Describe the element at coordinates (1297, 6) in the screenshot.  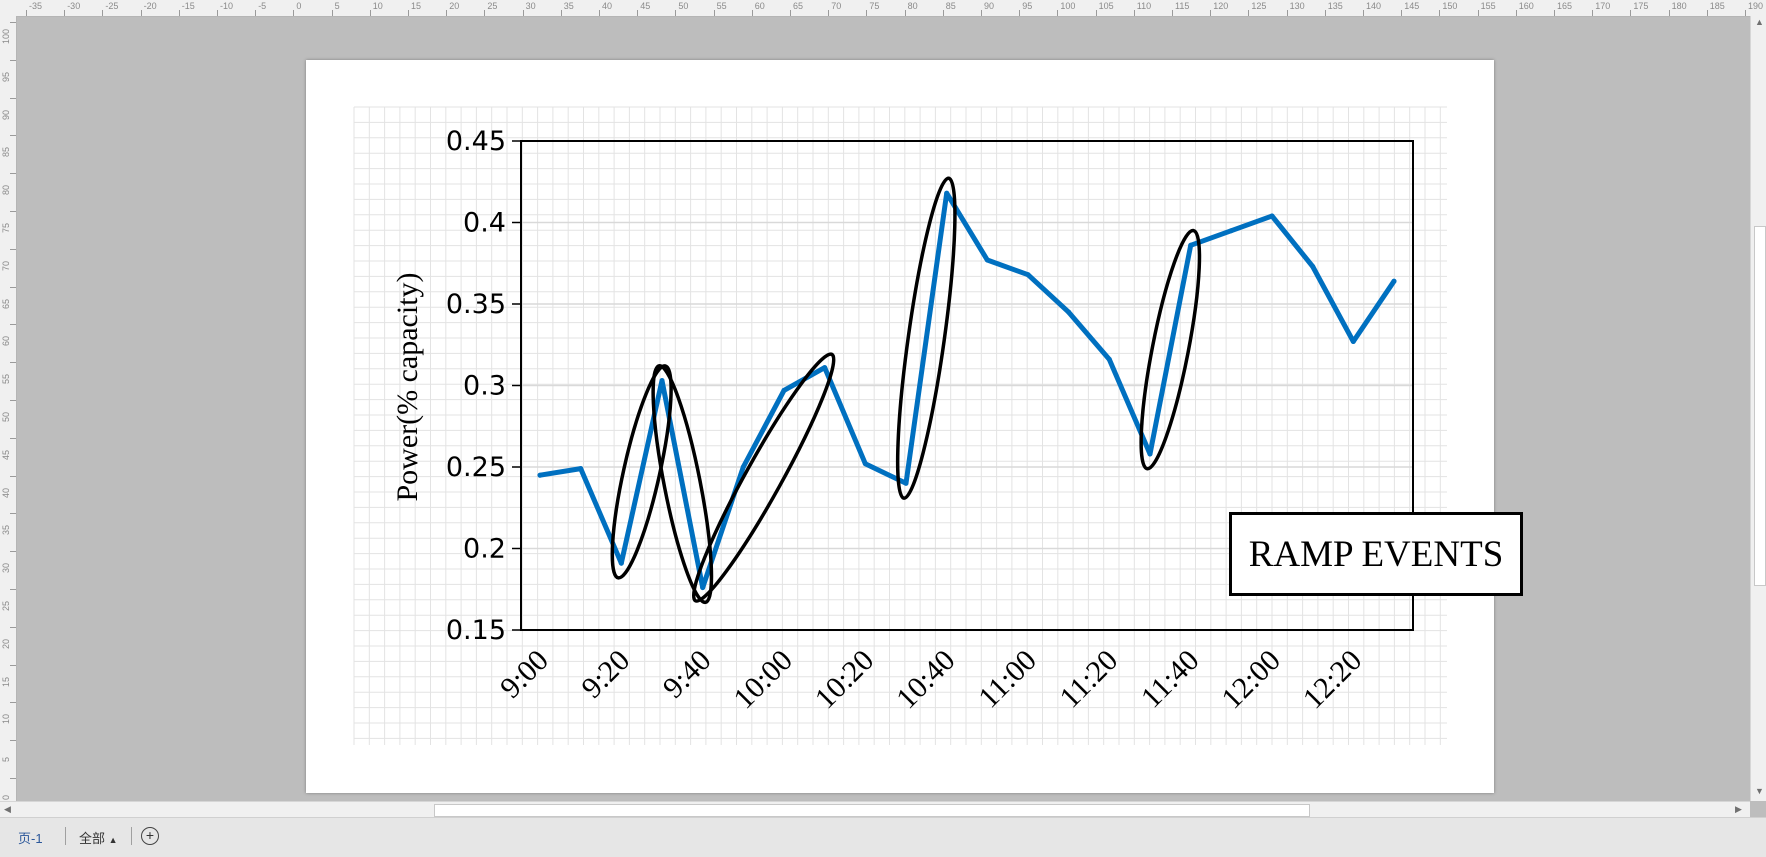
I see `ruler-label: 130` at that location.